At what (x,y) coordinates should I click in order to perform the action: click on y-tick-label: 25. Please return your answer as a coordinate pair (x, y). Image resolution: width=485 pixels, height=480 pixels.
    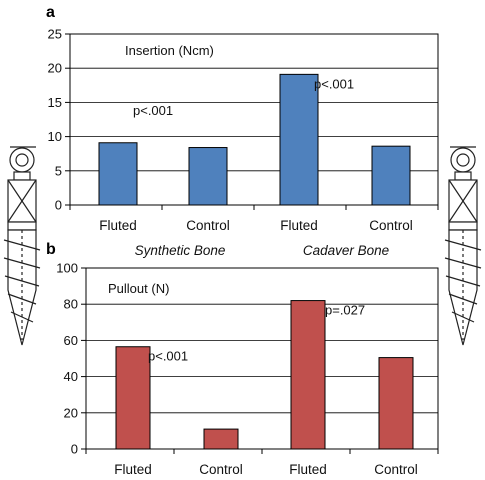
    Looking at the image, I should click on (55, 34).